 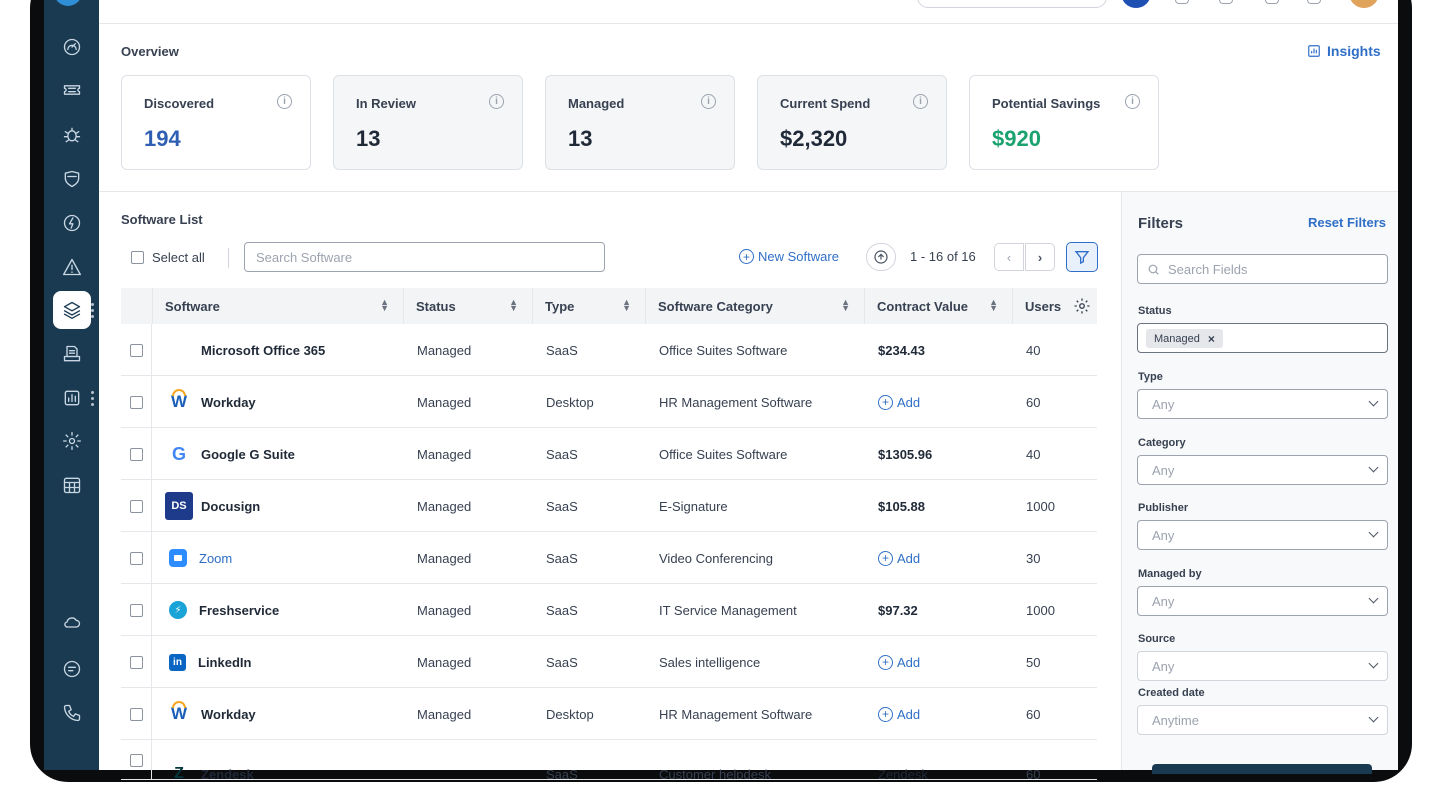 I want to click on sidebar-item-security, so click(x=71, y=179).